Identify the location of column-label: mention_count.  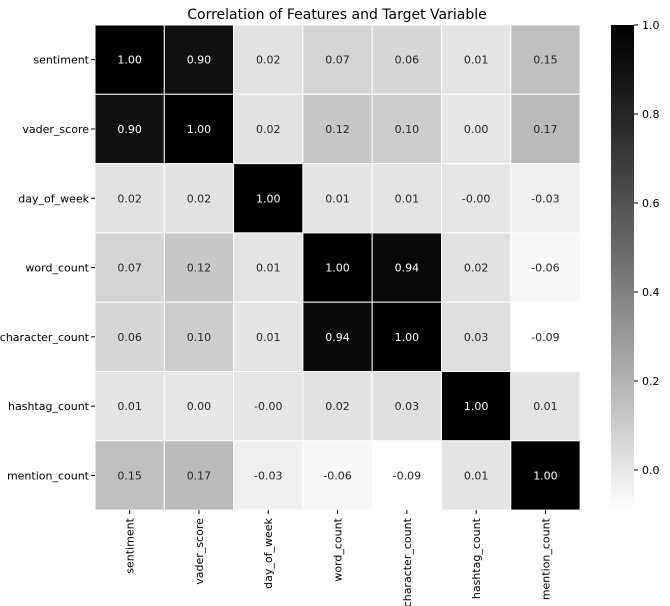
(545, 558).